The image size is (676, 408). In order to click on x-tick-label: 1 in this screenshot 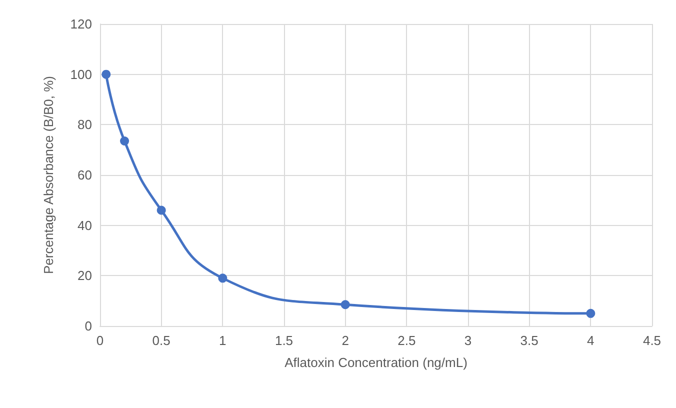, I will do `click(222, 340)`.